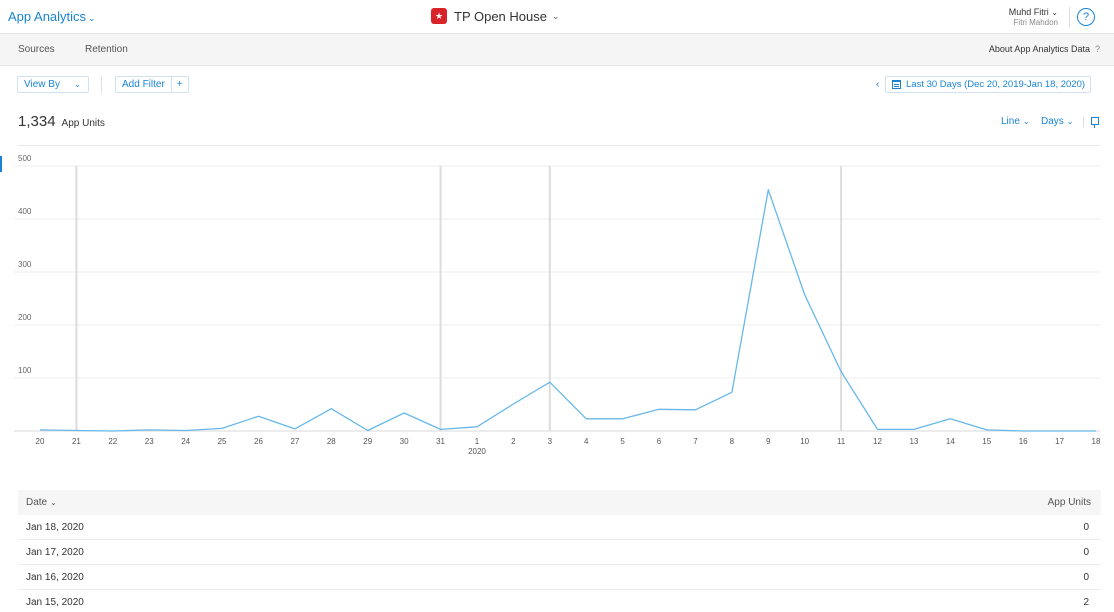  Describe the element at coordinates (25, 211) in the screenshot. I see `y-tick-label: 400` at that location.